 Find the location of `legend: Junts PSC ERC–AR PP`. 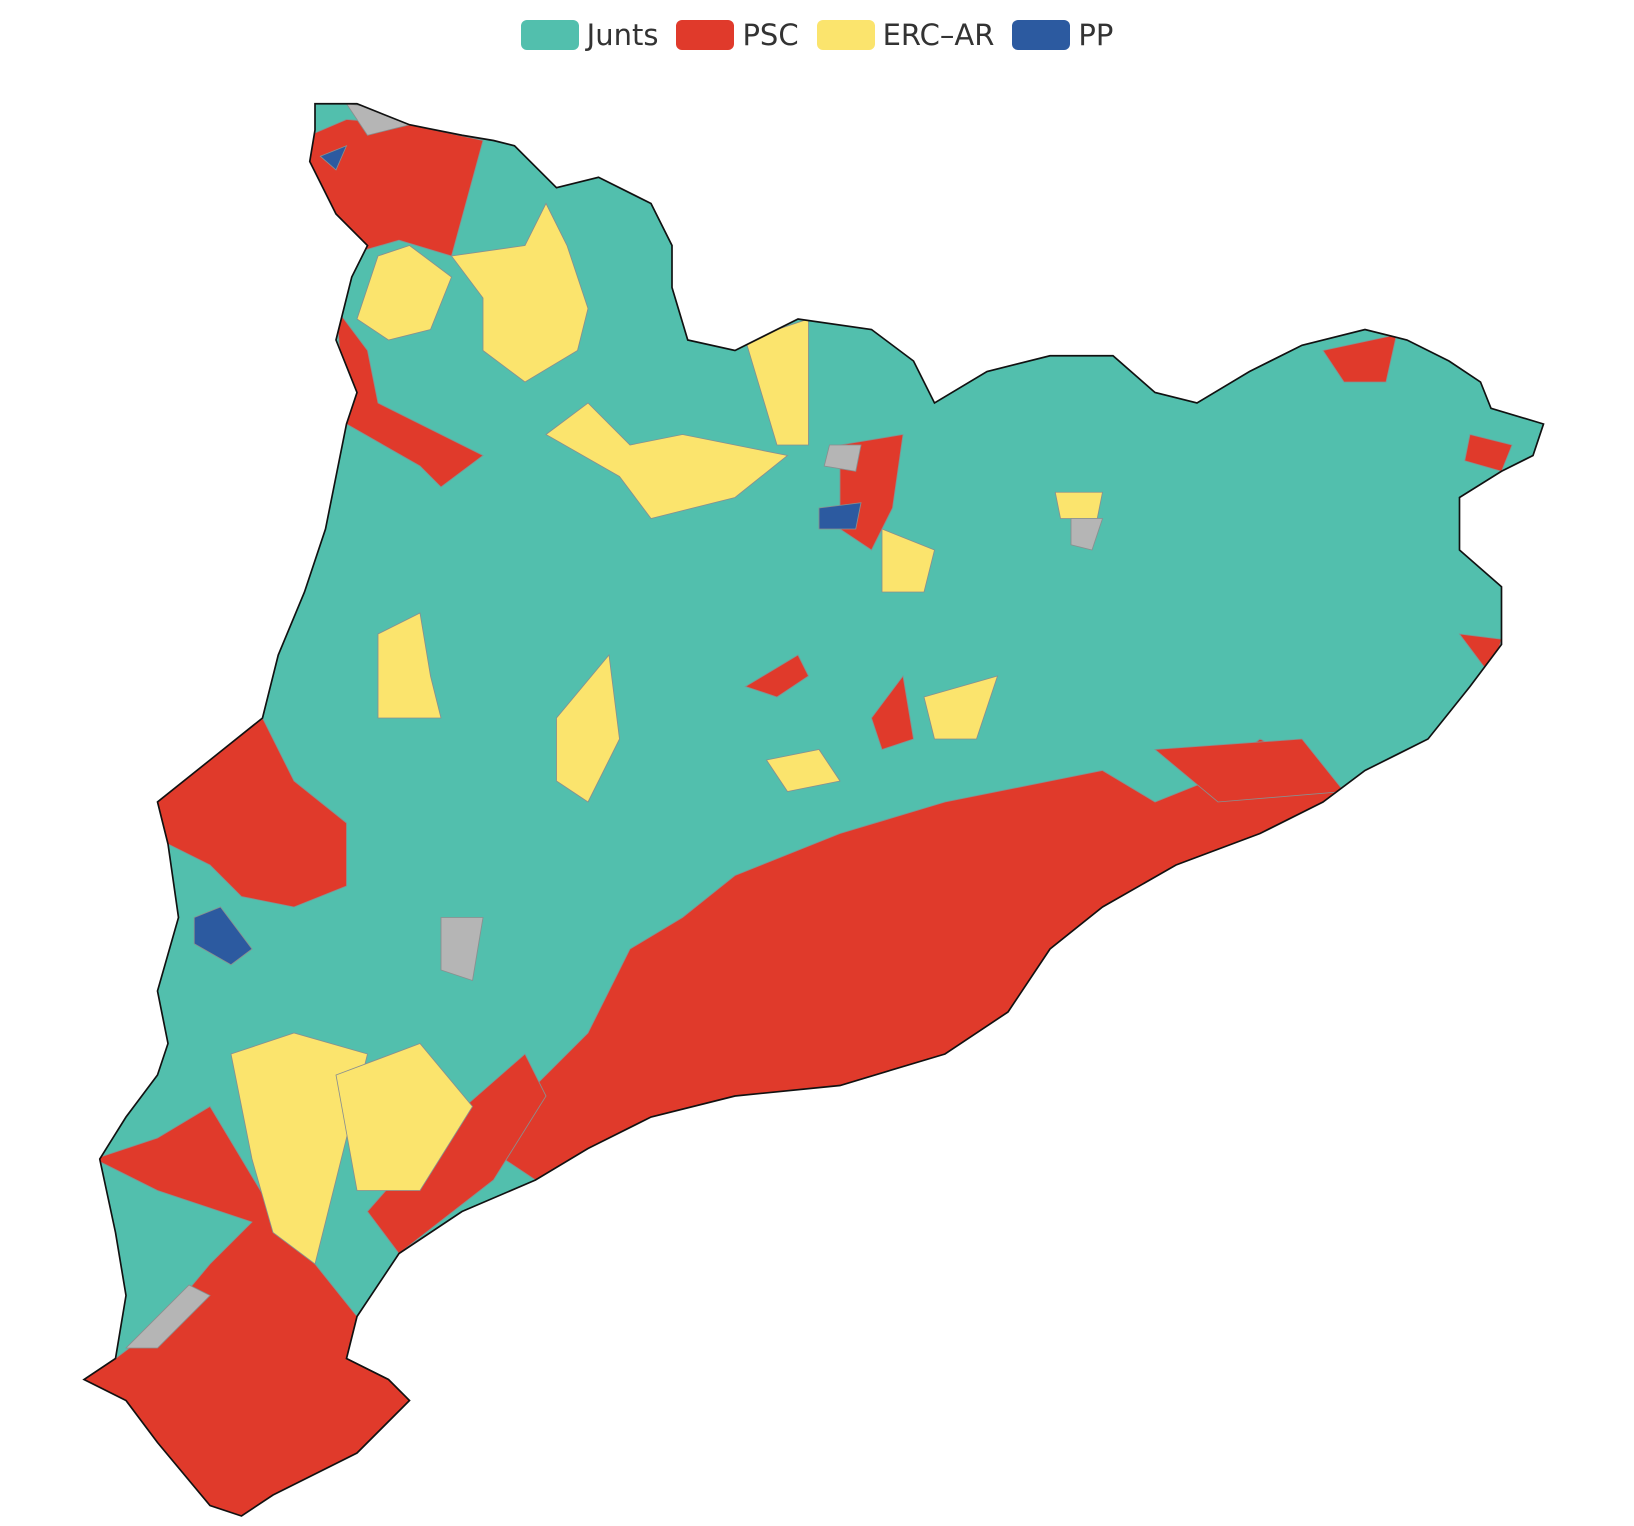

legend: Junts PSC ERC–AR PP is located at coordinates (817, 35).